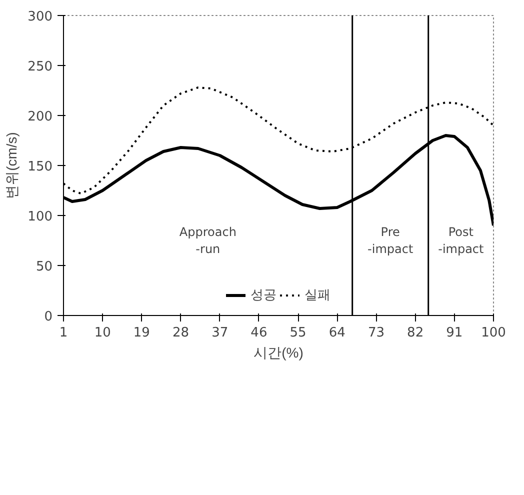  What do you see at coordinates (376, 333) in the screenshot?
I see `x-tick-label: 73` at bounding box center [376, 333].